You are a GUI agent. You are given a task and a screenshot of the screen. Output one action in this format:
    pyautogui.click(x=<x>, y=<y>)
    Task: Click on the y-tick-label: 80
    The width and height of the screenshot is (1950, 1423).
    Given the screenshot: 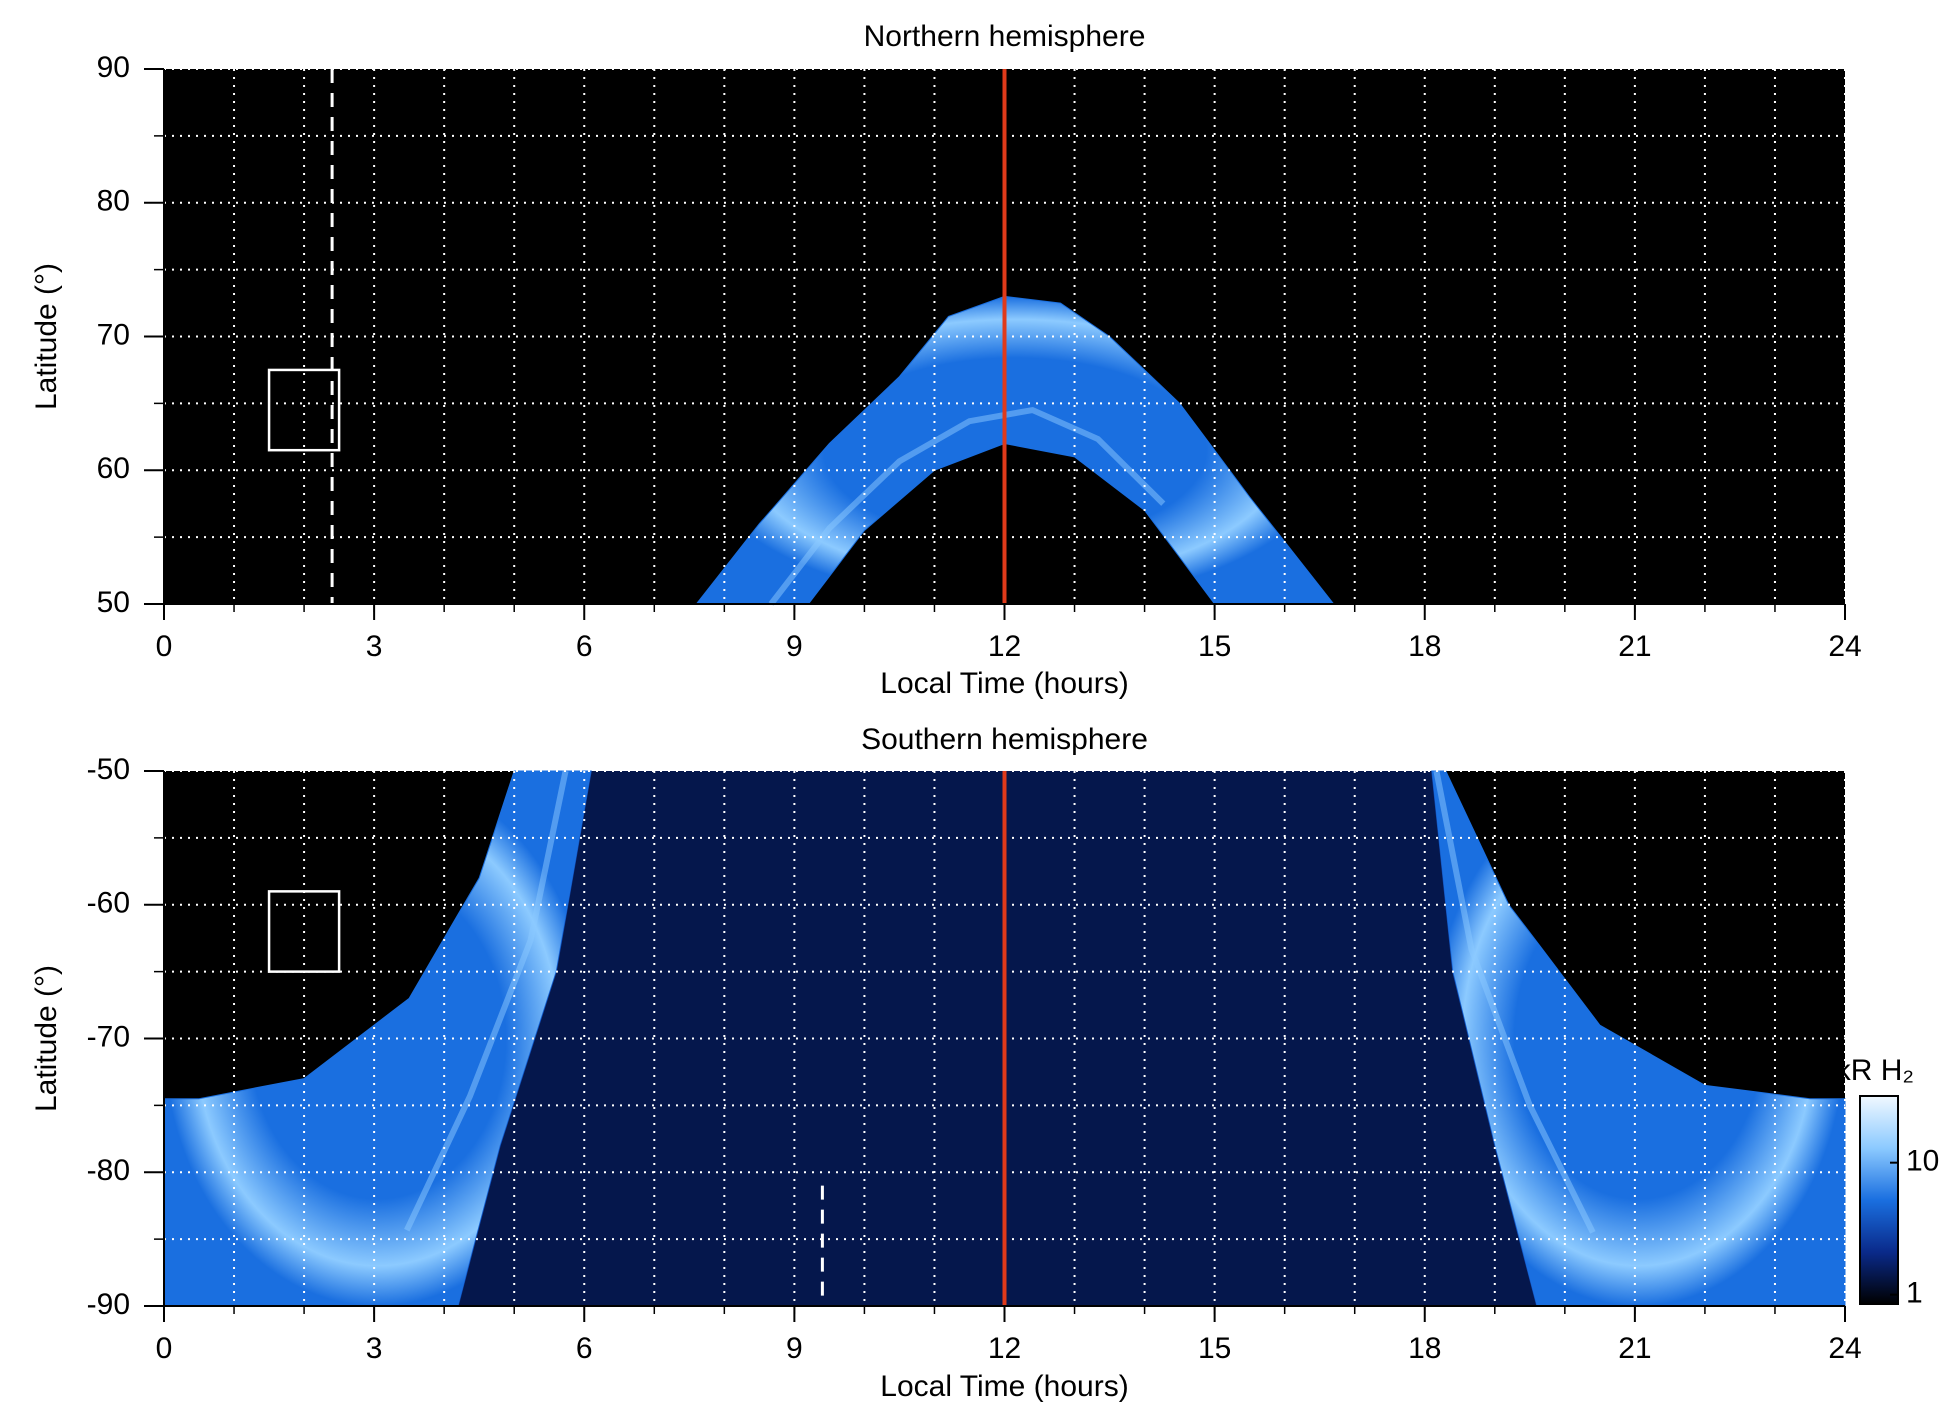 What is the action you would take?
    pyautogui.click(x=113, y=201)
    